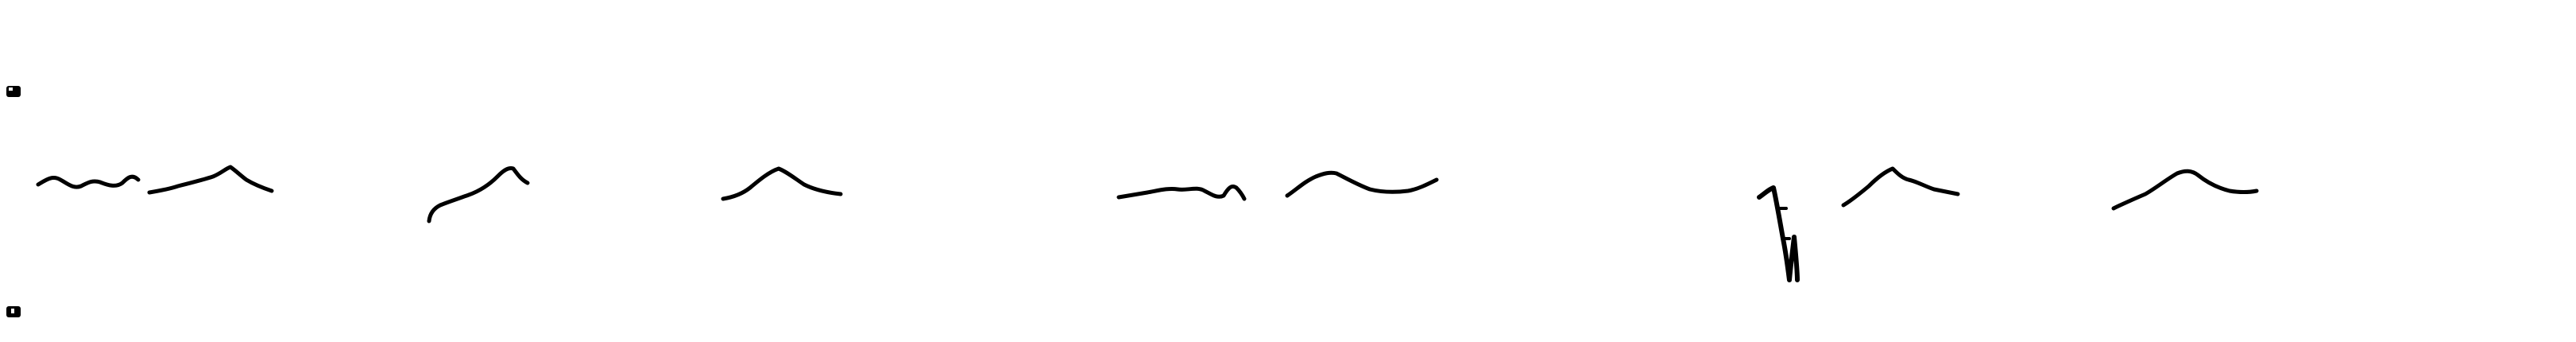 Image resolution: width=2576 pixels, height=342 pixels. Describe the element at coordinates (1784, 223) in the screenshot. I see `ecg-complex-7-stem` at that location.